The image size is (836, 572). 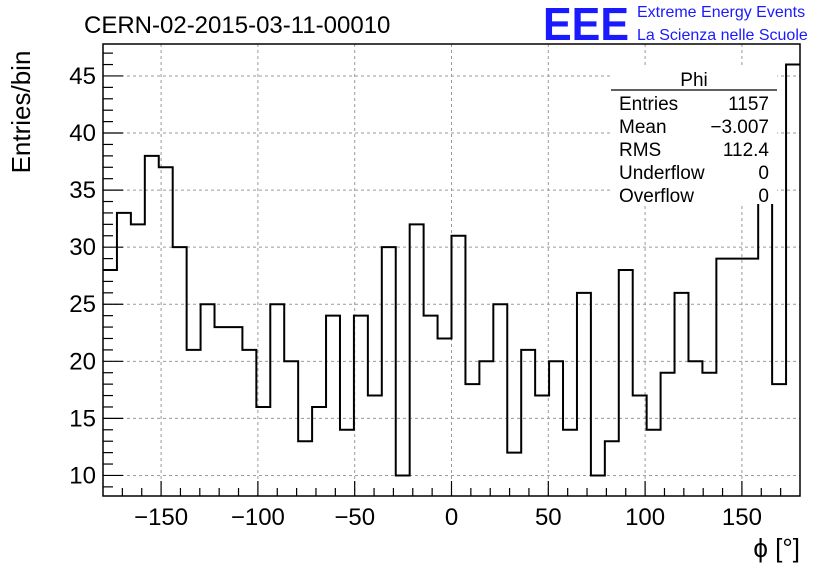 I want to click on stats-value: 112.4, so click(x=746, y=150).